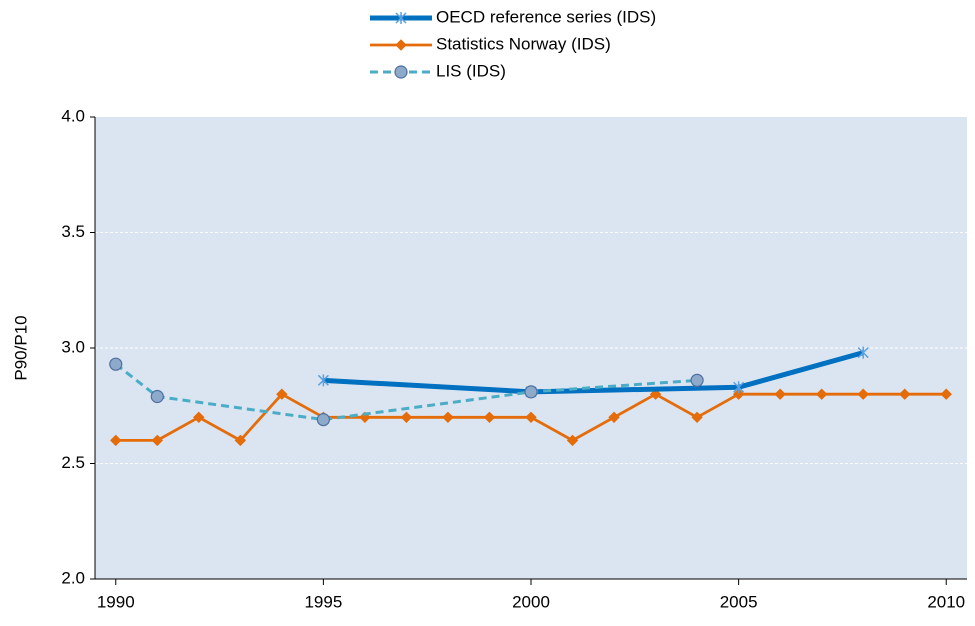 This screenshot has height=626, width=975. What do you see at coordinates (471, 70) in the screenshot?
I see `legend-label: LIS (IDS)` at bounding box center [471, 70].